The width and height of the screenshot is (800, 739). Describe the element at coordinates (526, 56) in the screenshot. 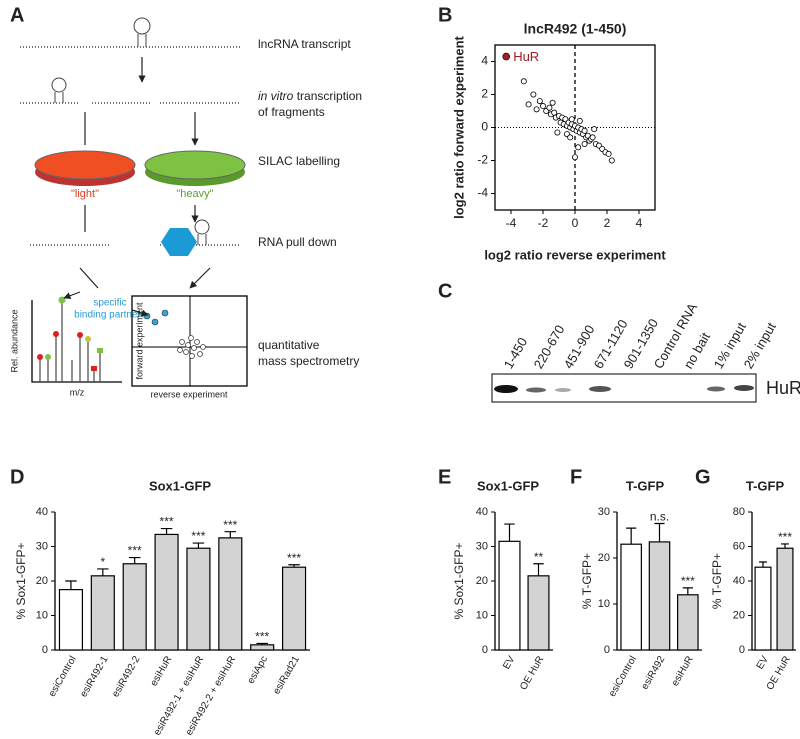

I see `annotation: HuR` at that location.